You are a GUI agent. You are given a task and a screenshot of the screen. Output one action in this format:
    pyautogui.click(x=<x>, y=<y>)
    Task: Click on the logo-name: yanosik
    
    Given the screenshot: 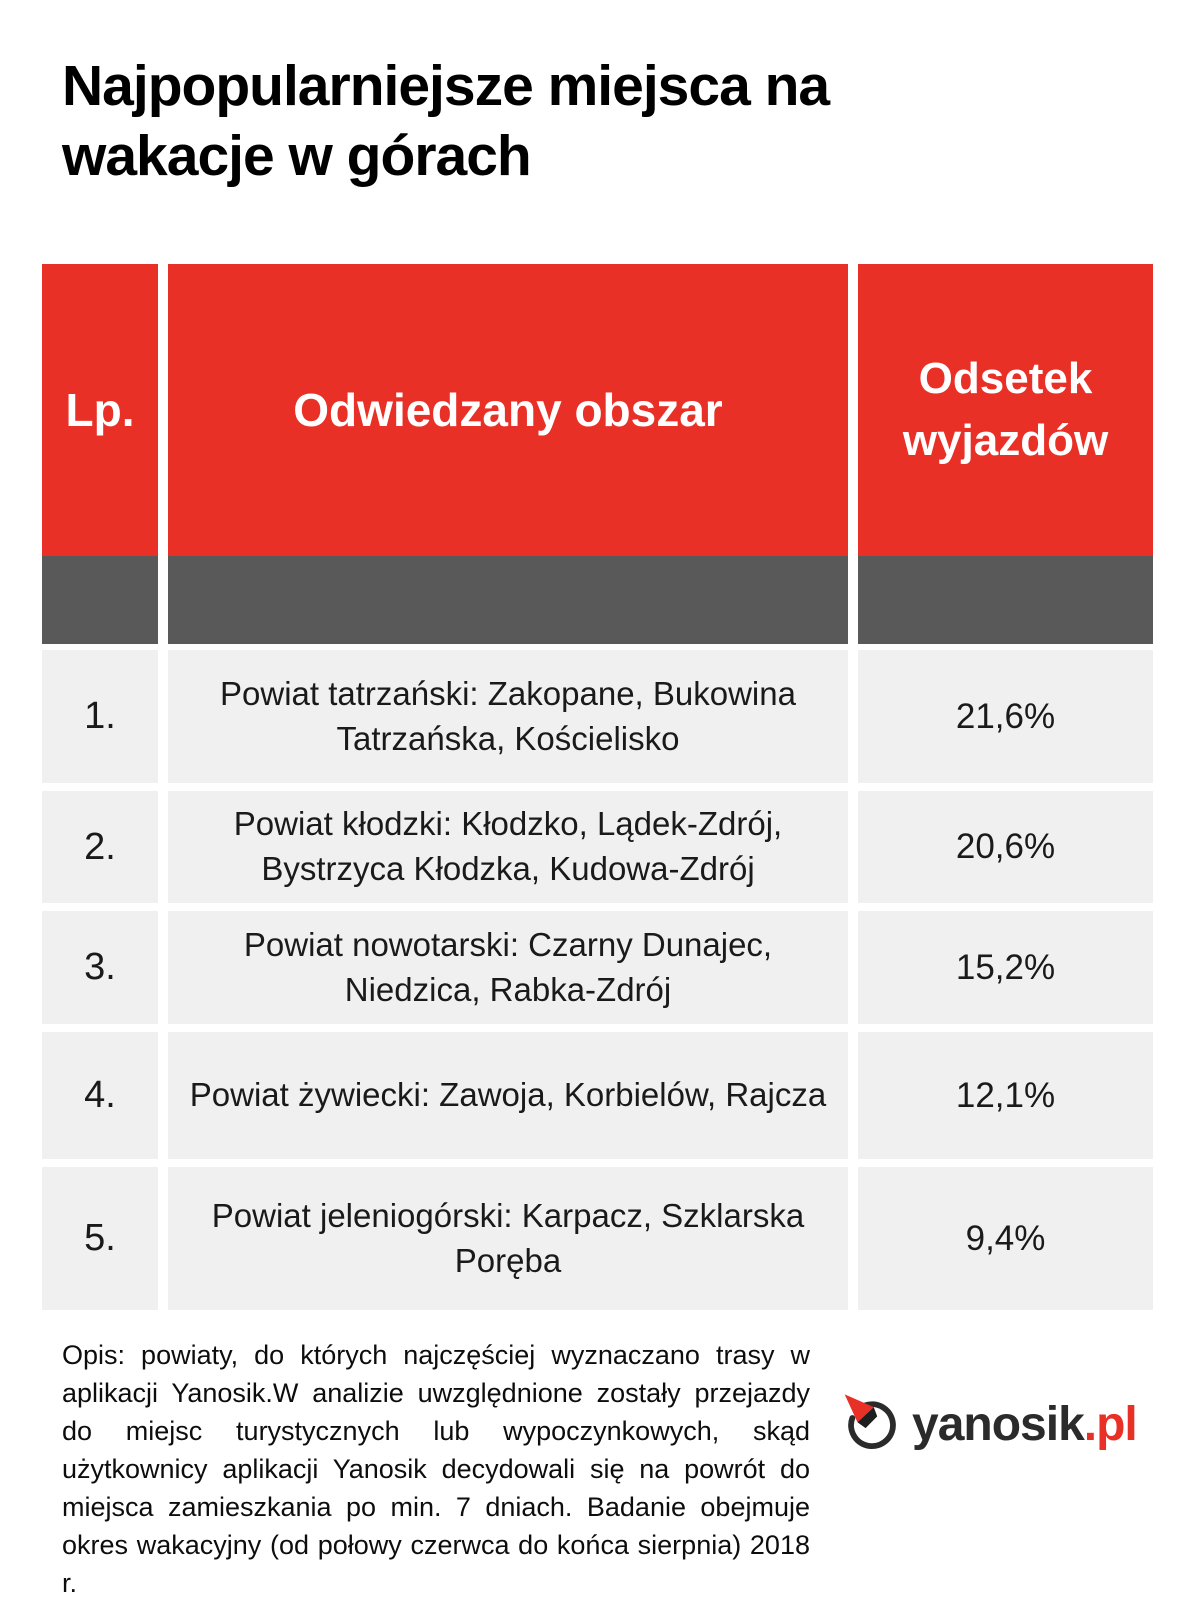 What is the action you would take?
    pyautogui.click(x=998, y=1424)
    